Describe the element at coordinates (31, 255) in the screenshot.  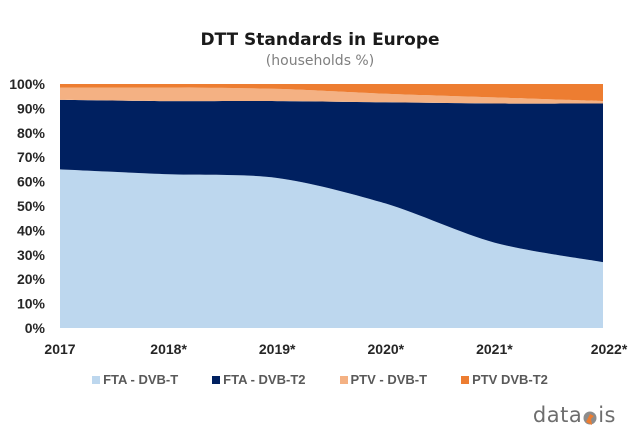
I see `y-tick-label: 30%` at that location.